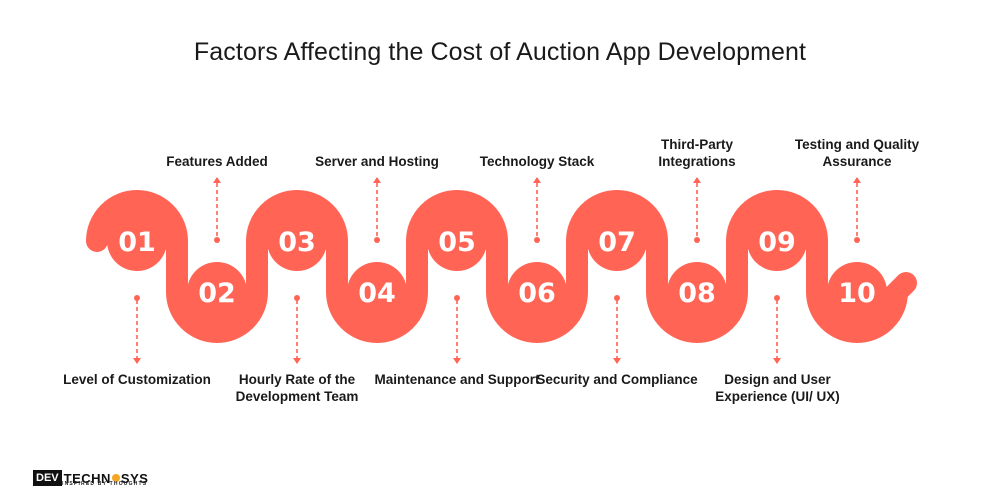 This screenshot has width=1000, height=500. What do you see at coordinates (537, 161) in the screenshot?
I see `step-label-06: Technology Stack` at bounding box center [537, 161].